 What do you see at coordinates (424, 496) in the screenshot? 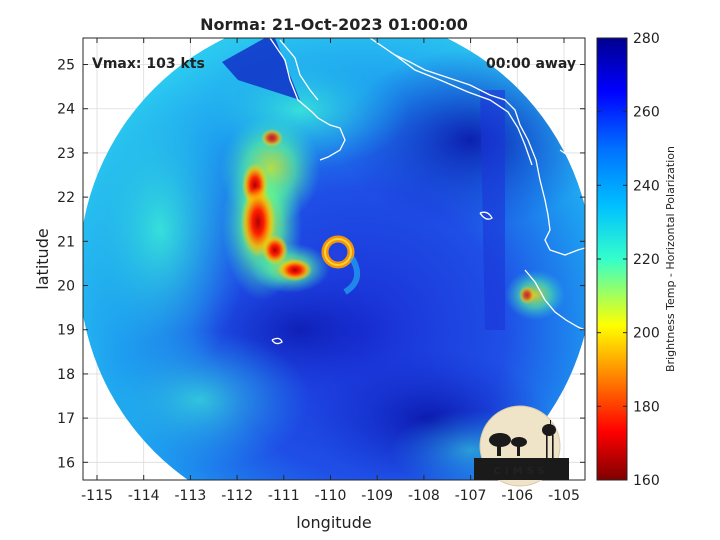
I see `x-tick-label: -108` at bounding box center [424, 496].